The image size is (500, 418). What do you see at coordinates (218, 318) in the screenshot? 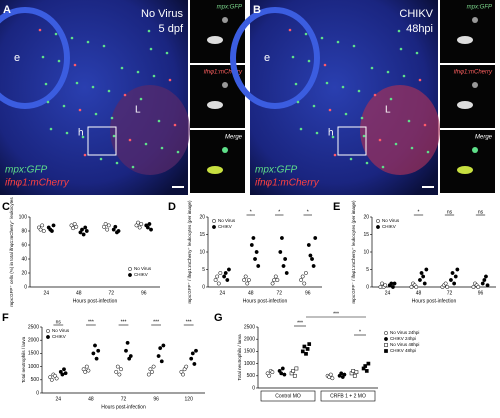
I see `panel-label: G` at bounding box center [218, 318].